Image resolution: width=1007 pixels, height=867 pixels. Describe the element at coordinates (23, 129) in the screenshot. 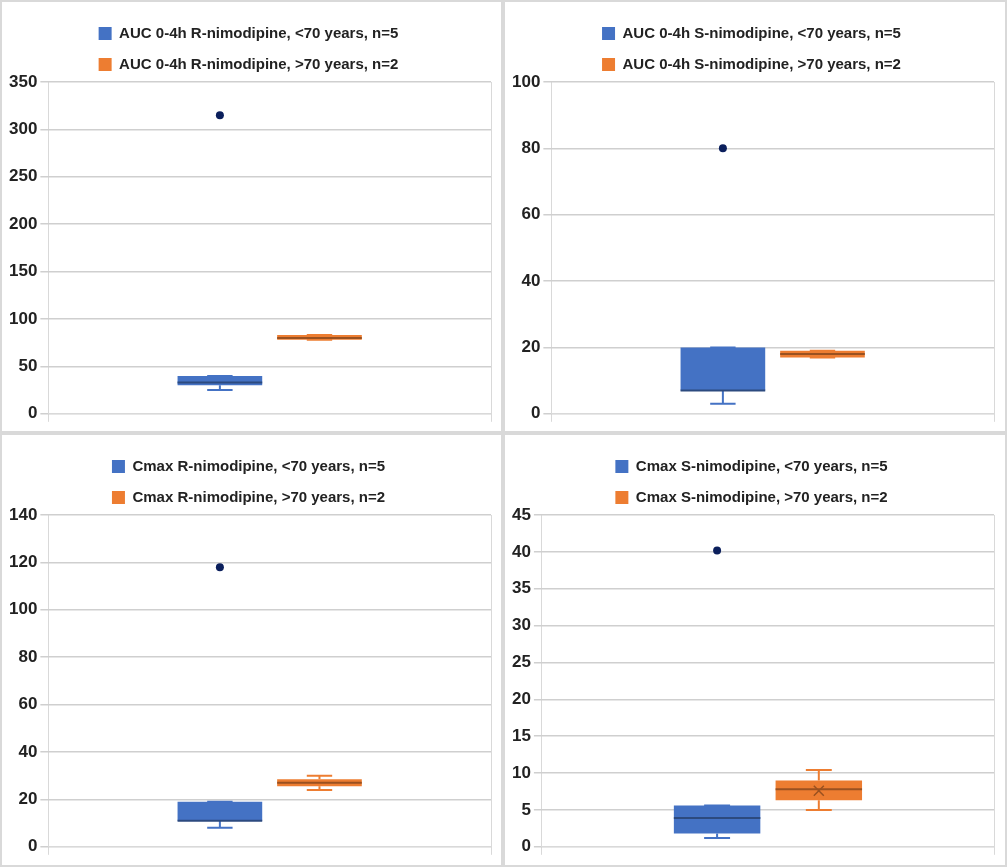

I see `y-tick-label: 300` at that location.